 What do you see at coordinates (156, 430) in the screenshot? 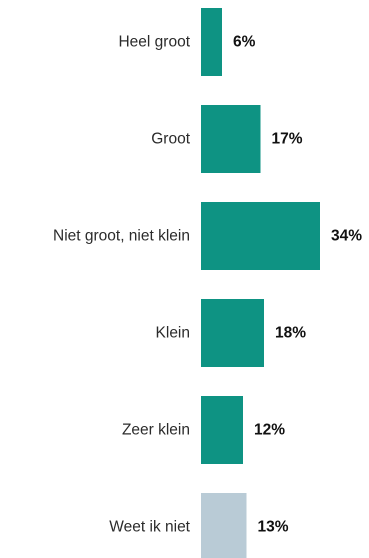
I see `category-label-zeer-klein: Zeer klein` at bounding box center [156, 430].